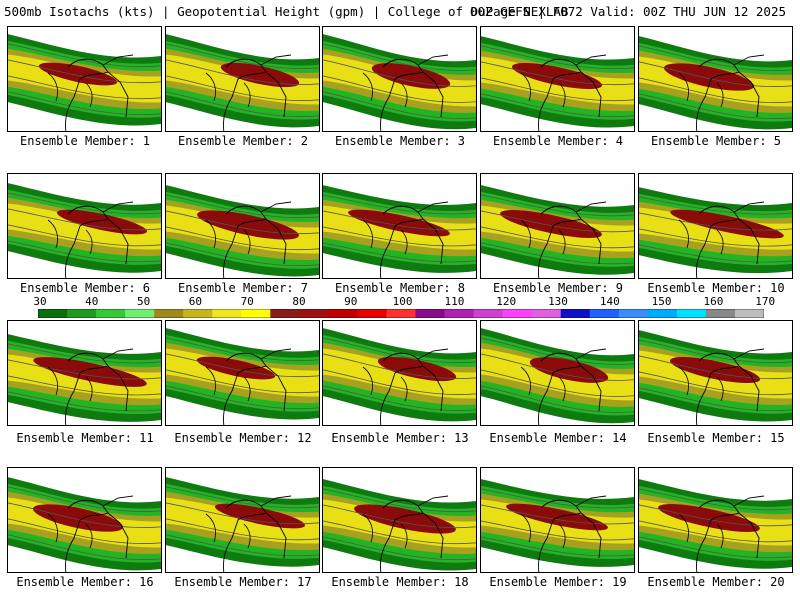  What do you see at coordinates (400, 582) in the screenshot?
I see `ensemble-member-caption: Ensemble Member: 18` at bounding box center [400, 582].